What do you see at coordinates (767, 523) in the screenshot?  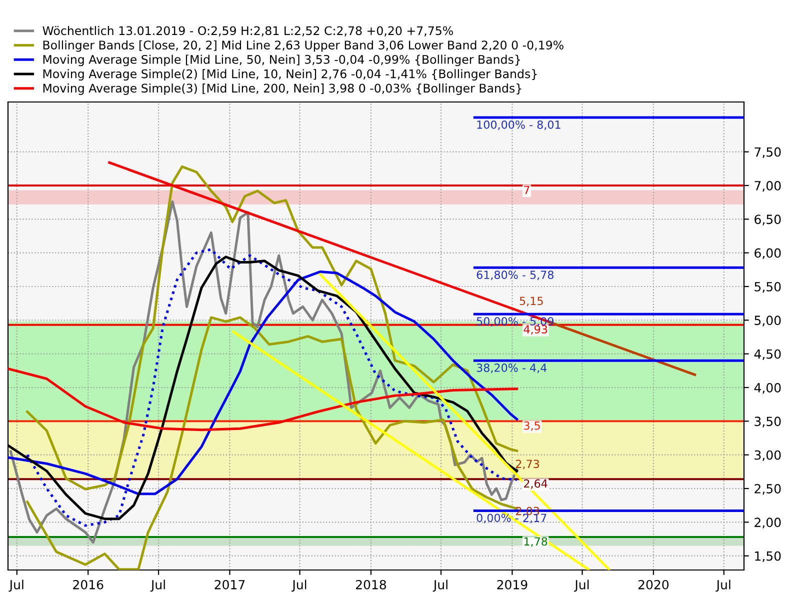 I see `y-tick-label: 2,00` at bounding box center [767, 523].